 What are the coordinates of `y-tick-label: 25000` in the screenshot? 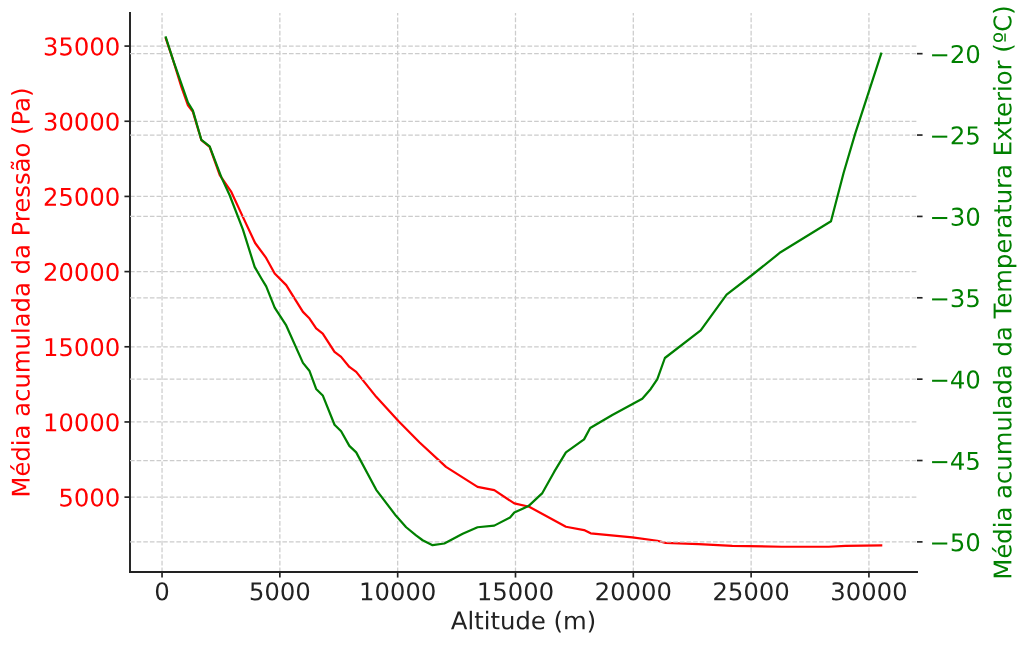 It's located at (81, 197).